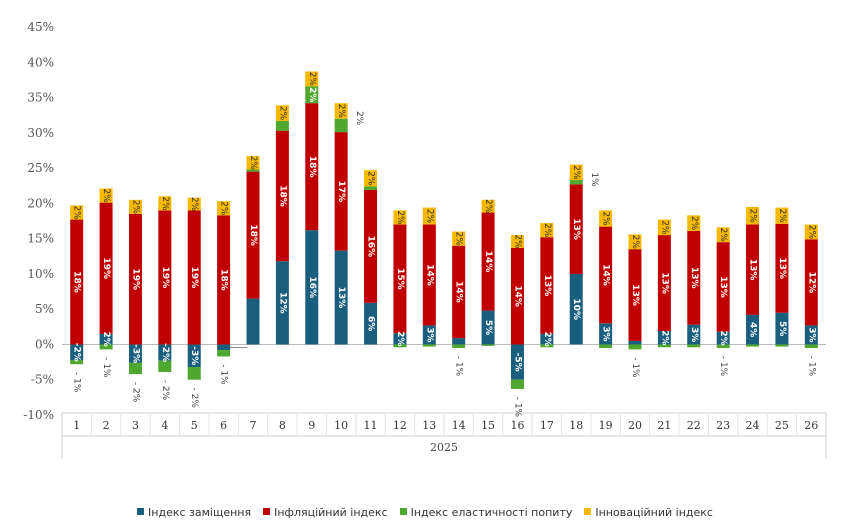 The width and height of the screenshot is (850, 532). I want to click on y-tick-label: 20%, so click(40, 203).